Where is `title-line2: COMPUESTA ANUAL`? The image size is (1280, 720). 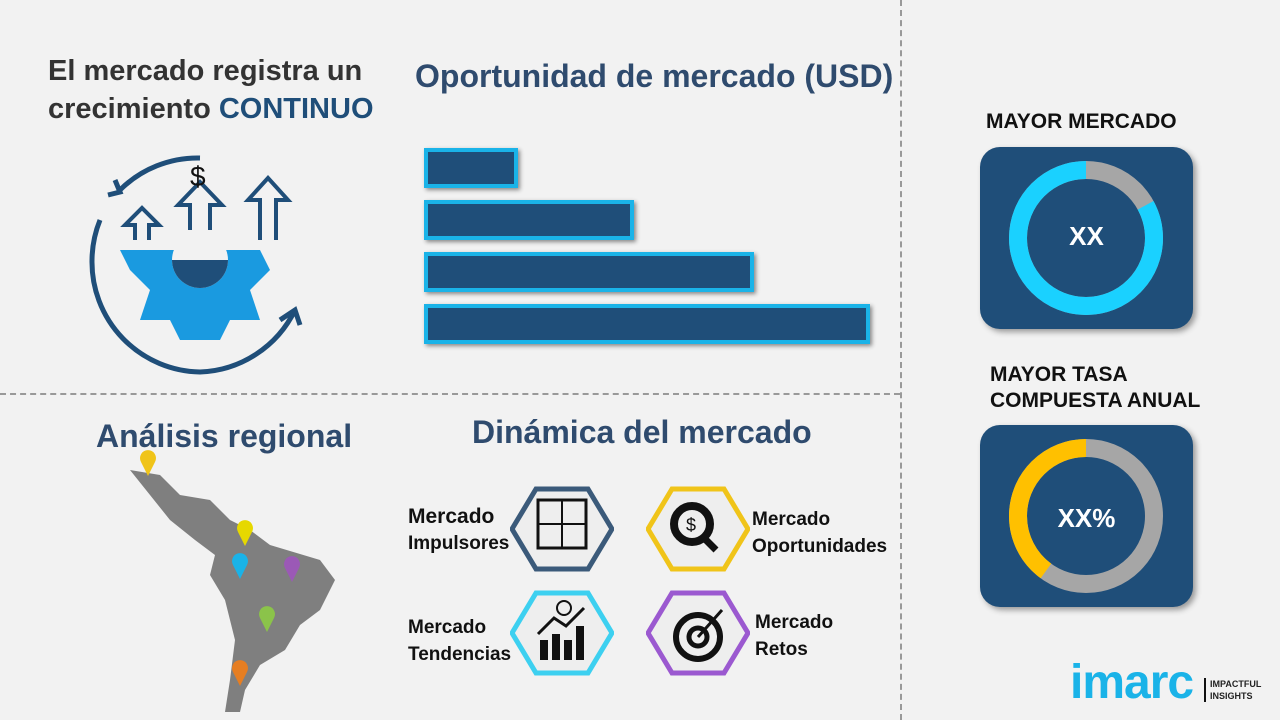 title-line2: COMPUESTA ANUAL is located at coordinates (1095, 400).